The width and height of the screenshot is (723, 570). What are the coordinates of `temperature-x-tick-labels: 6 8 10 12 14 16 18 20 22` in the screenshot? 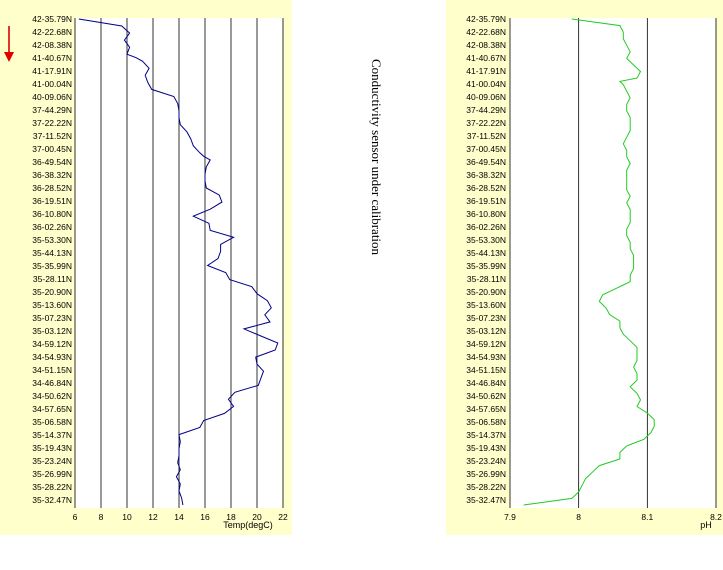 It's located at (180, 517).